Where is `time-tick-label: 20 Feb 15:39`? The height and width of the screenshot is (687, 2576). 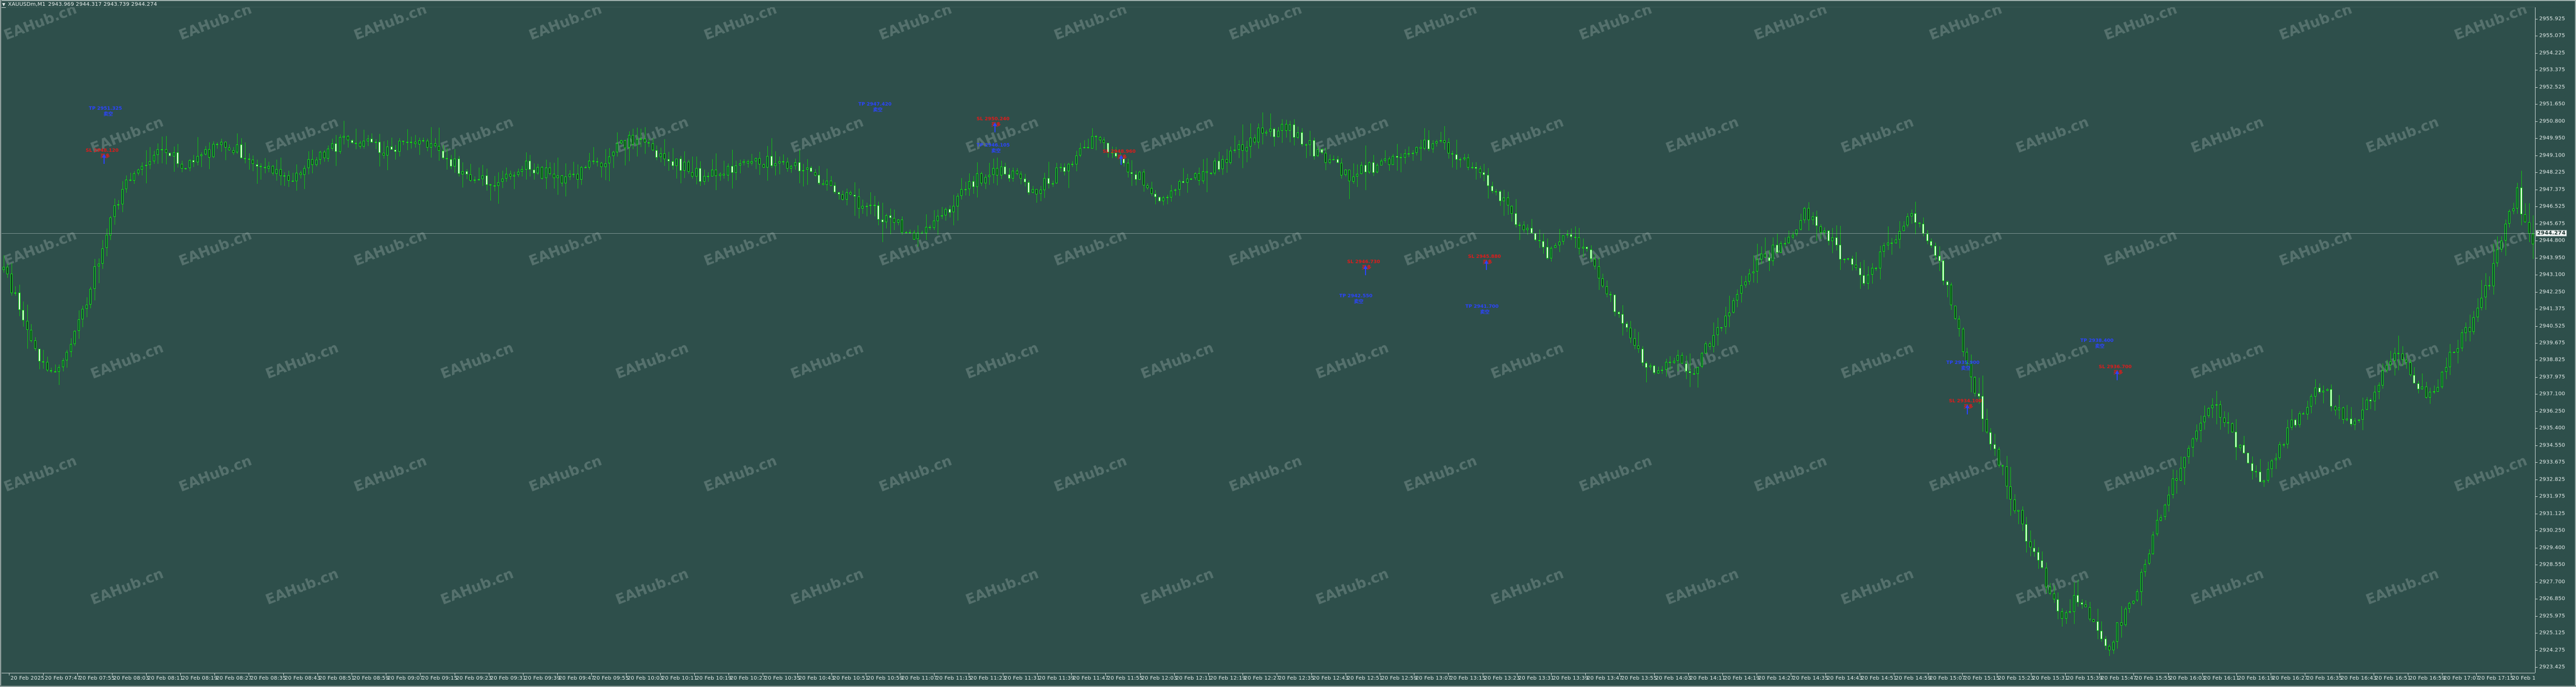
time-tick-label: 20 Feb 15:39 is located at coordinates (2085, 678).